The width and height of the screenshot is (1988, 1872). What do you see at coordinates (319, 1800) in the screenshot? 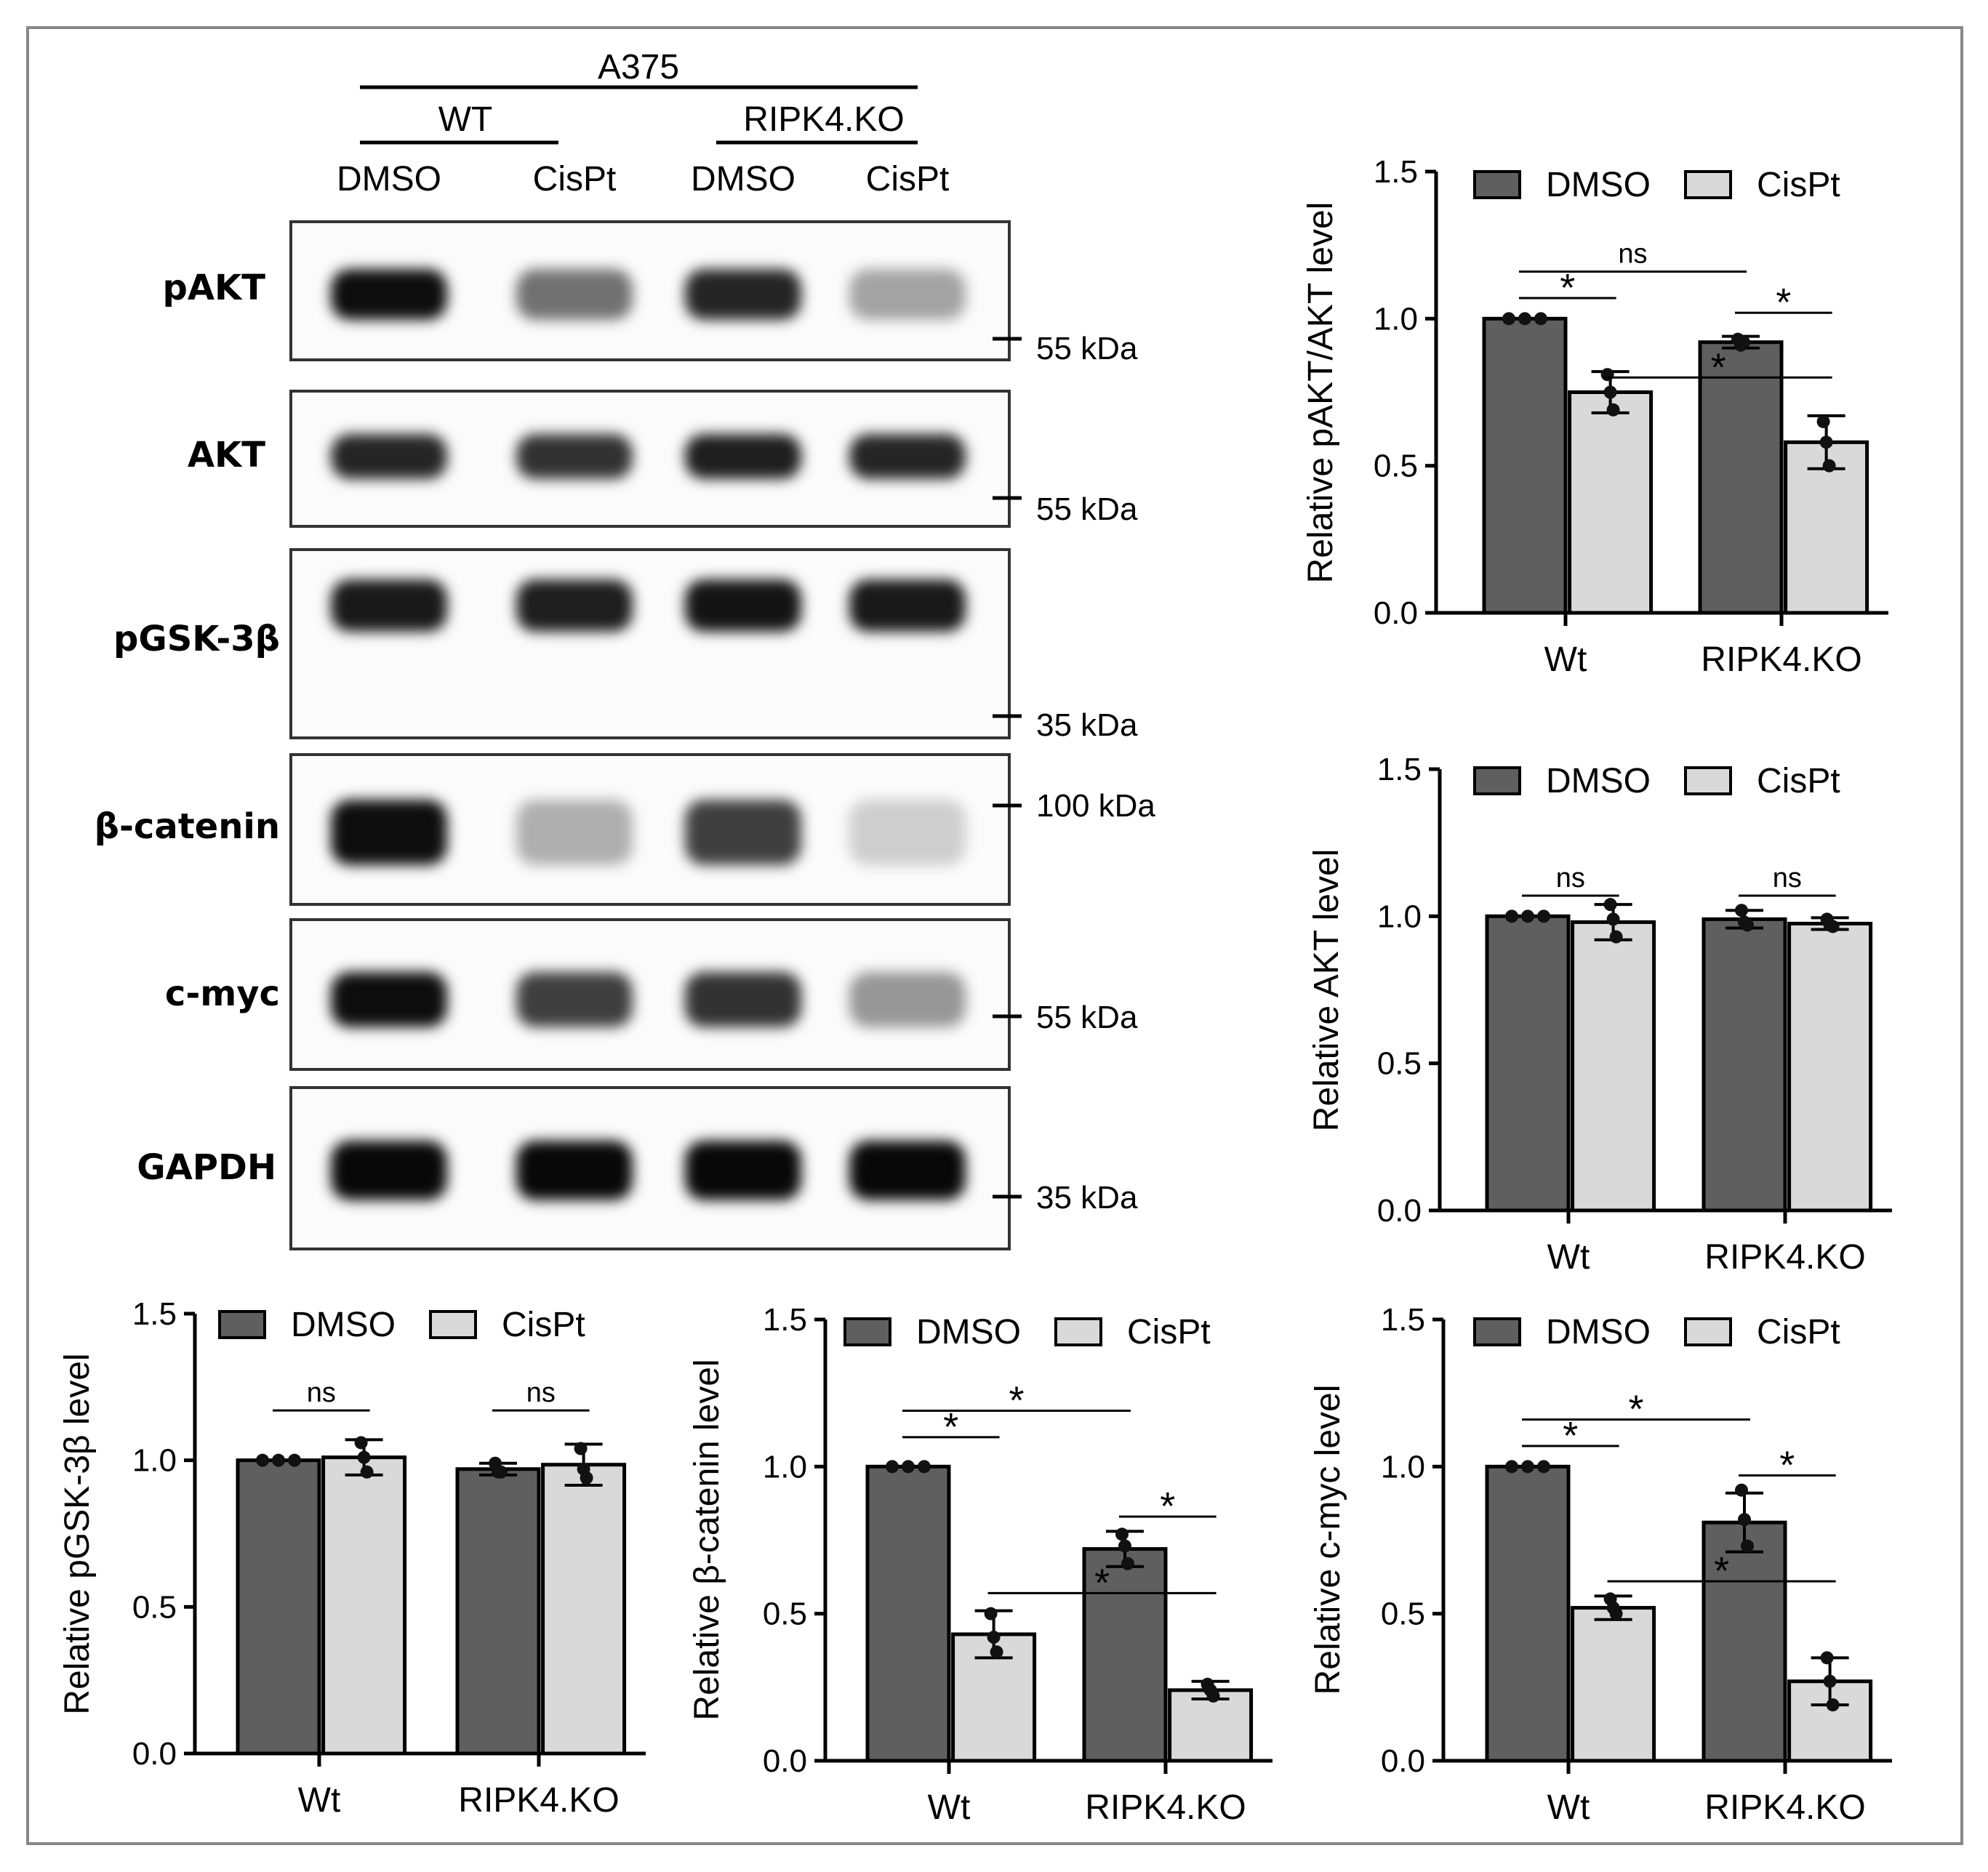
I see `x-tick-label: Wt` at bounding box center [319, 1800].